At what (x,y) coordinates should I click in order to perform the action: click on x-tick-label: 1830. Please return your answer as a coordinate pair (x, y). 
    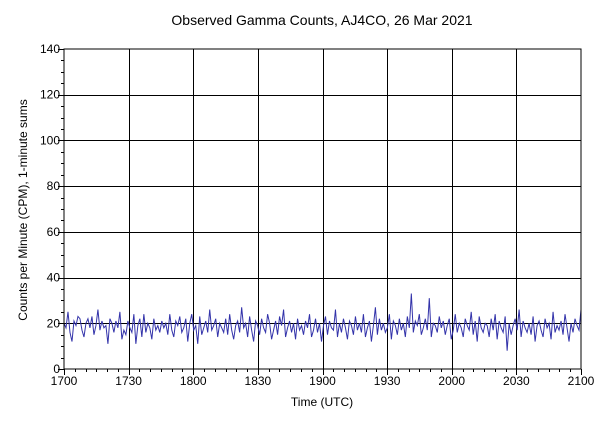
    Looking at the image, I should click on (258, 381).